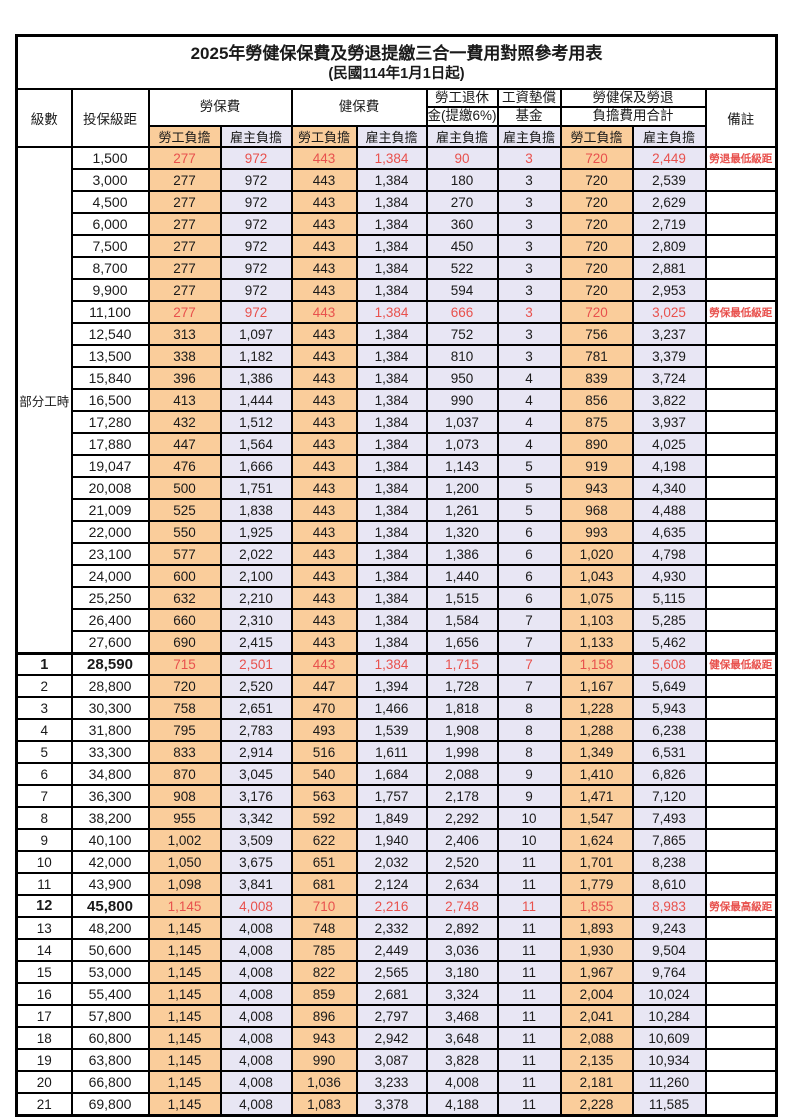 This screenshot has width=791, height=1120. What do you see at coordinates (324, 862) in the screenshot?
I see `health-insurance-employee-cell: 651` at bounding box center [324, 862].